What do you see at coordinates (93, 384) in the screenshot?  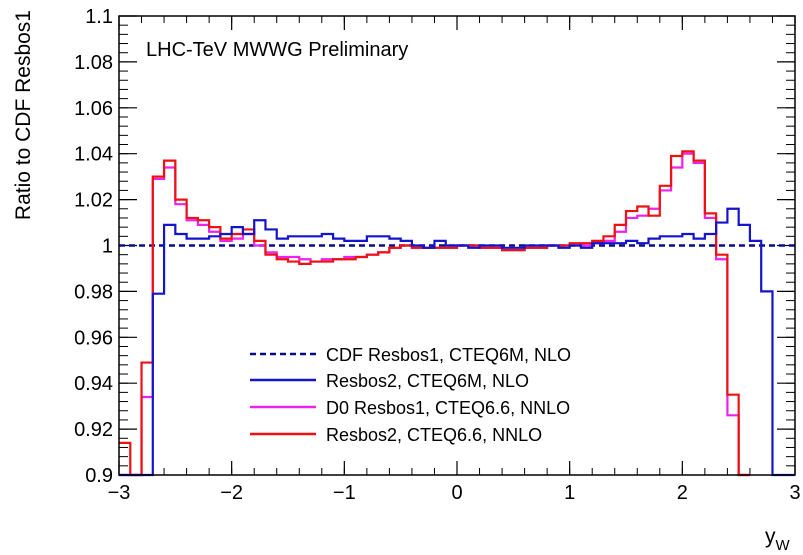 I see `y-tick-label: 0.94` at bounding box center [93, 384].